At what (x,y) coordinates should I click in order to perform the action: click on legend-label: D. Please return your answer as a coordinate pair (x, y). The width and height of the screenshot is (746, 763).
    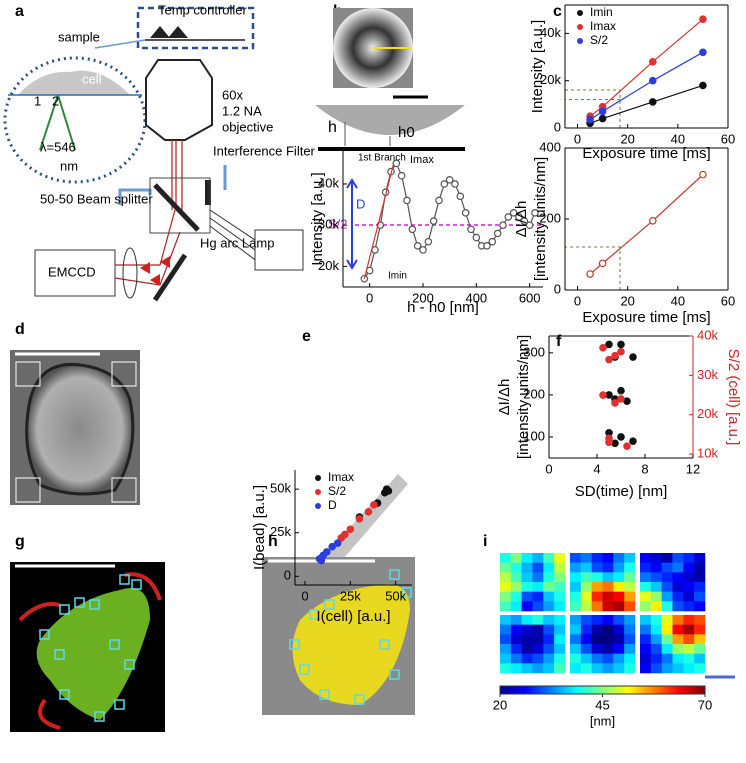
    Looking at the image, I should click on (332, 505).